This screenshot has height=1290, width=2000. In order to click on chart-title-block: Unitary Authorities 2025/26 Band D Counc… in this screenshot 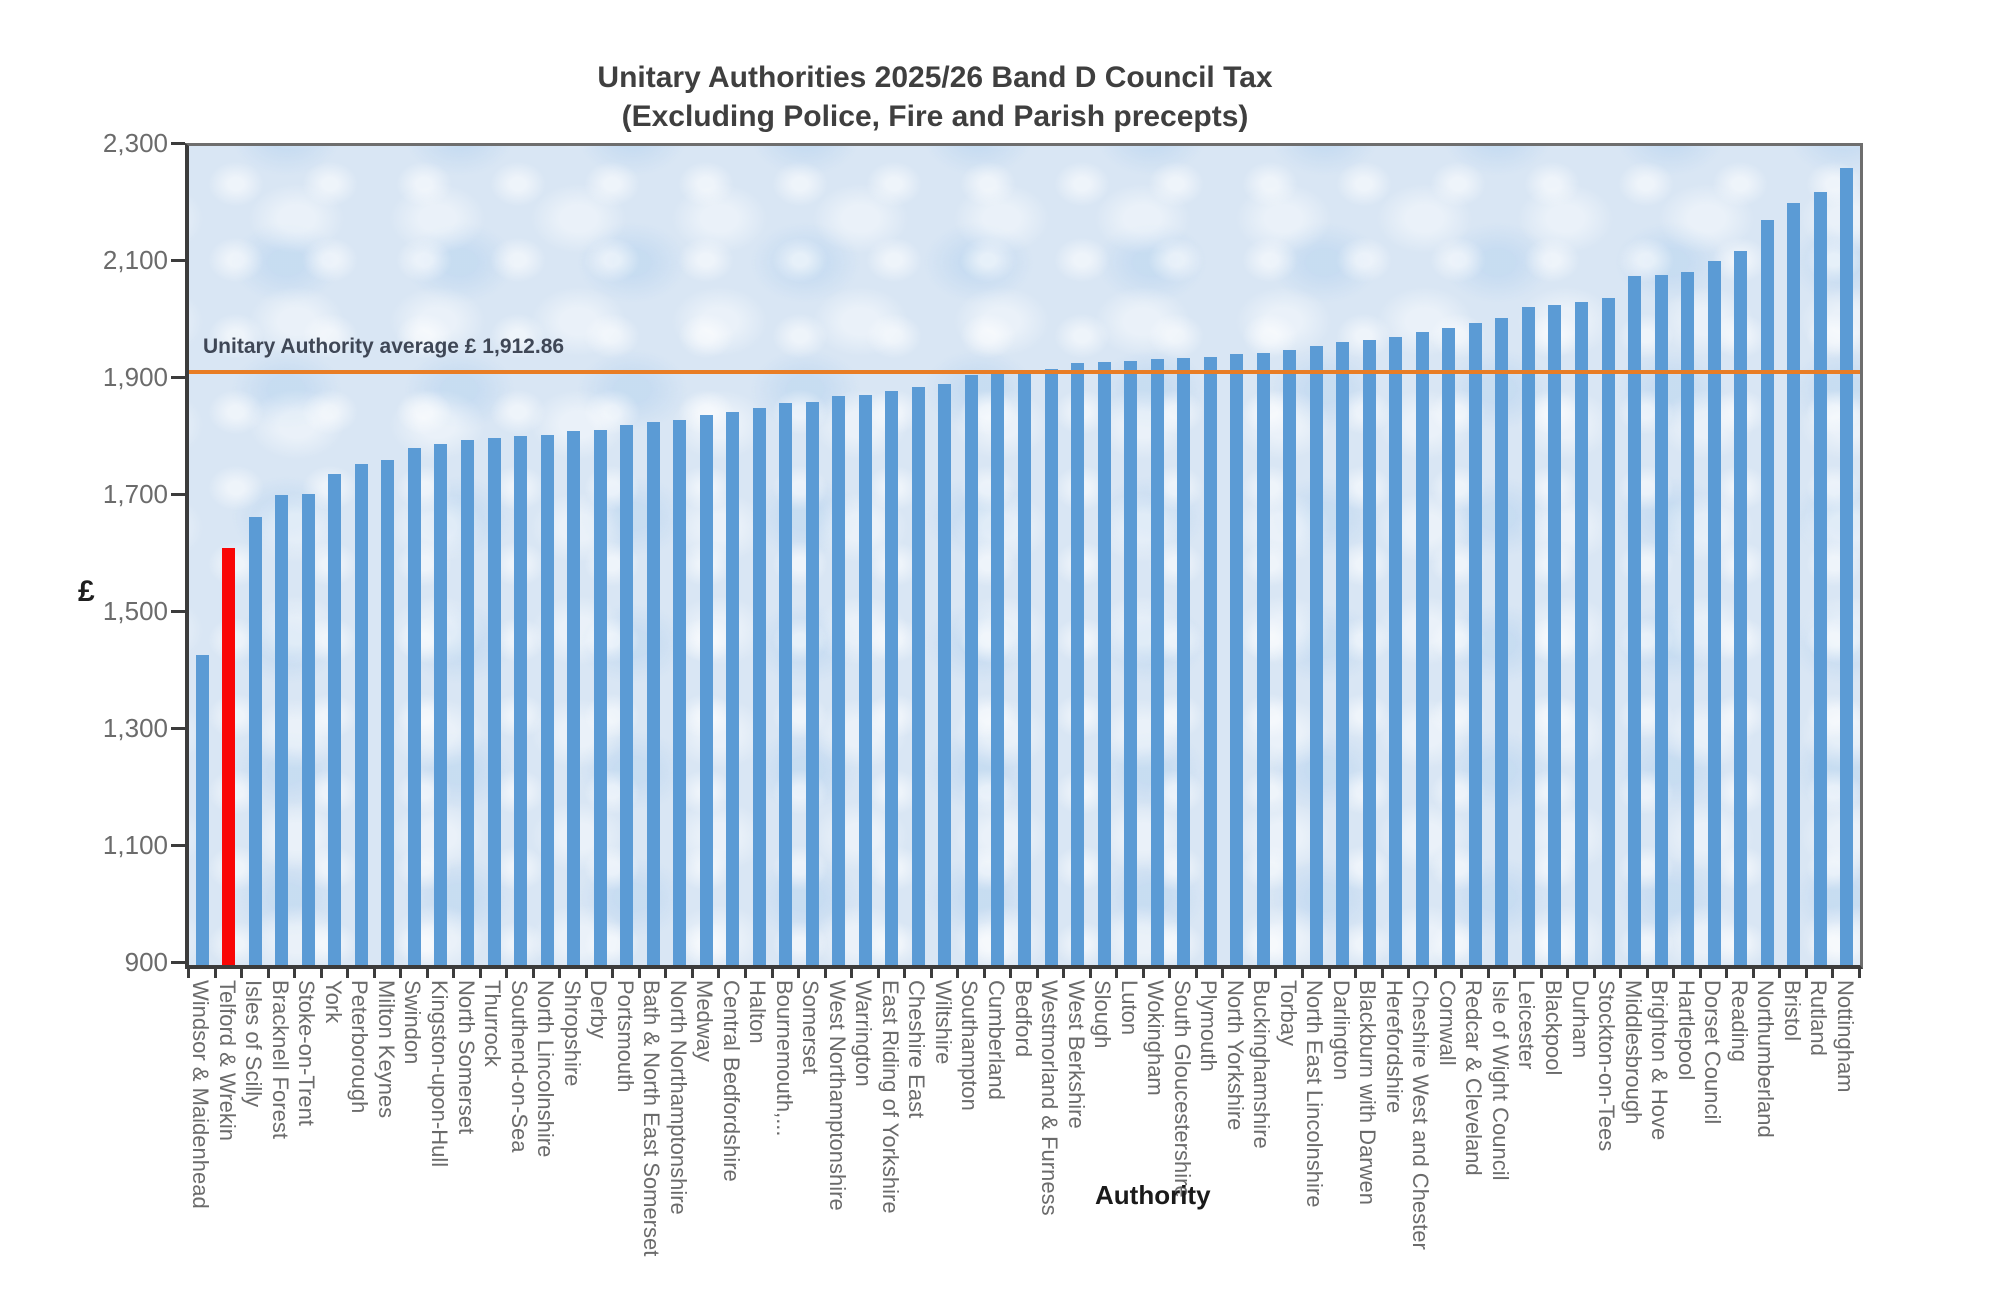, I will do `click(935, 97)`.